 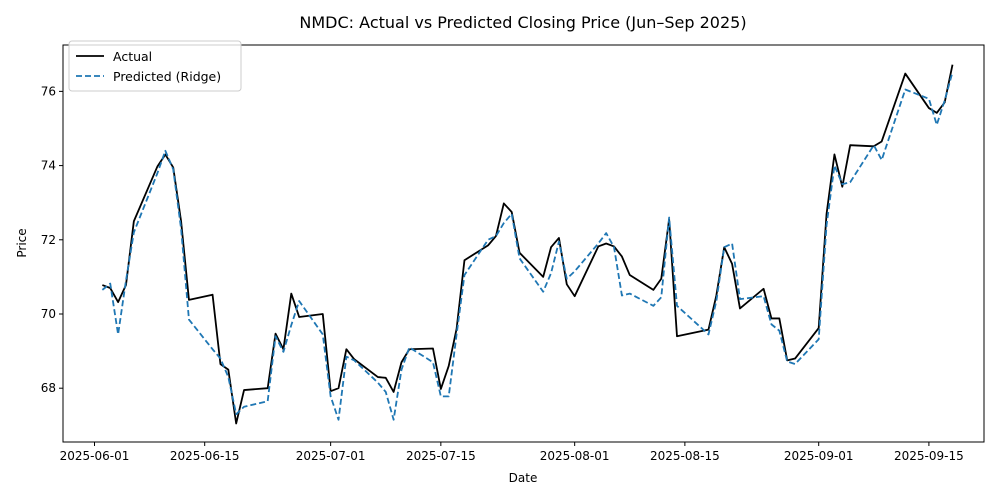 I want to click on legend-label-actual: Actual, so click(x=132, y=56).